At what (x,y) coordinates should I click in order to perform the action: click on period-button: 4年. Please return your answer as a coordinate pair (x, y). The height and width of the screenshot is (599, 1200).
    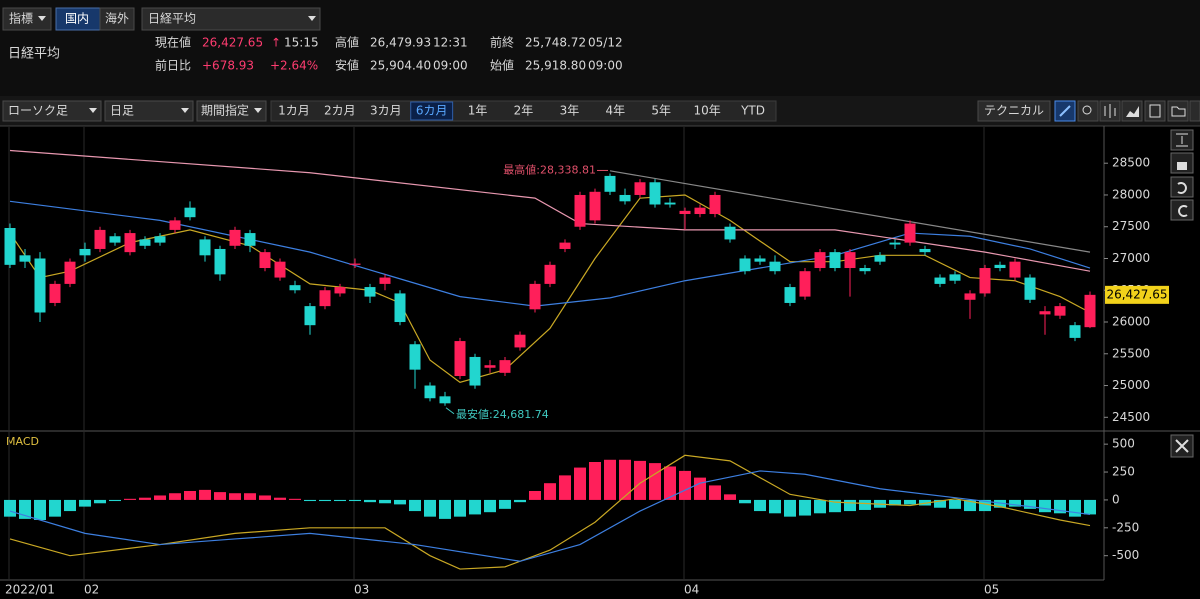
    Looking at the image, I should click on (615, 111).